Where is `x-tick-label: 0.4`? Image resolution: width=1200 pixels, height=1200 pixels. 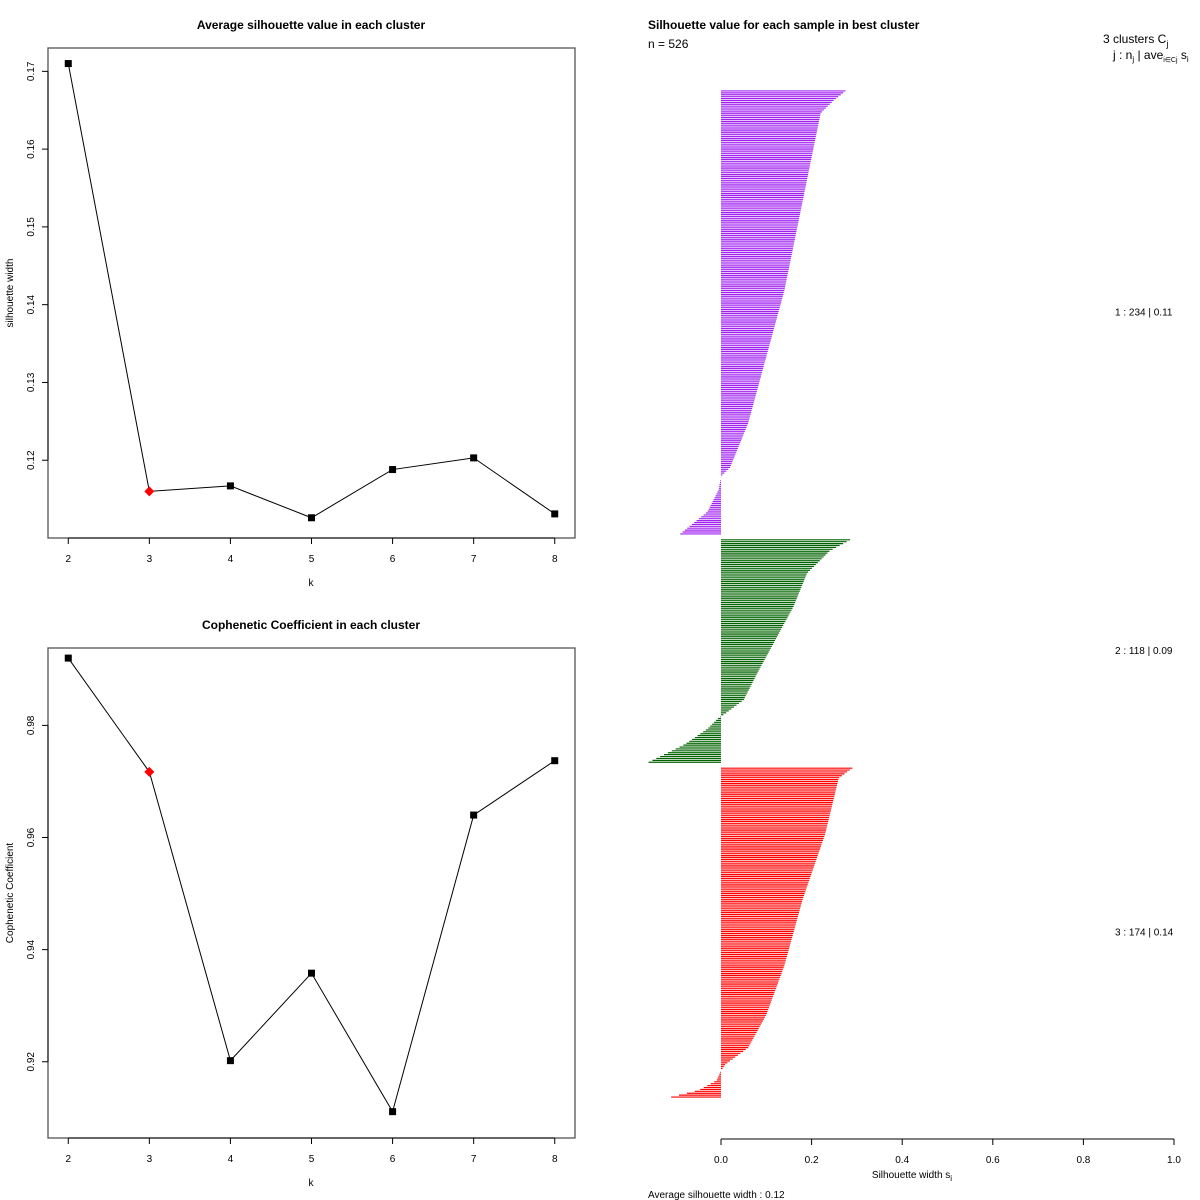 x-tick-label: 0.4 is located at coordinates (902, 1160).